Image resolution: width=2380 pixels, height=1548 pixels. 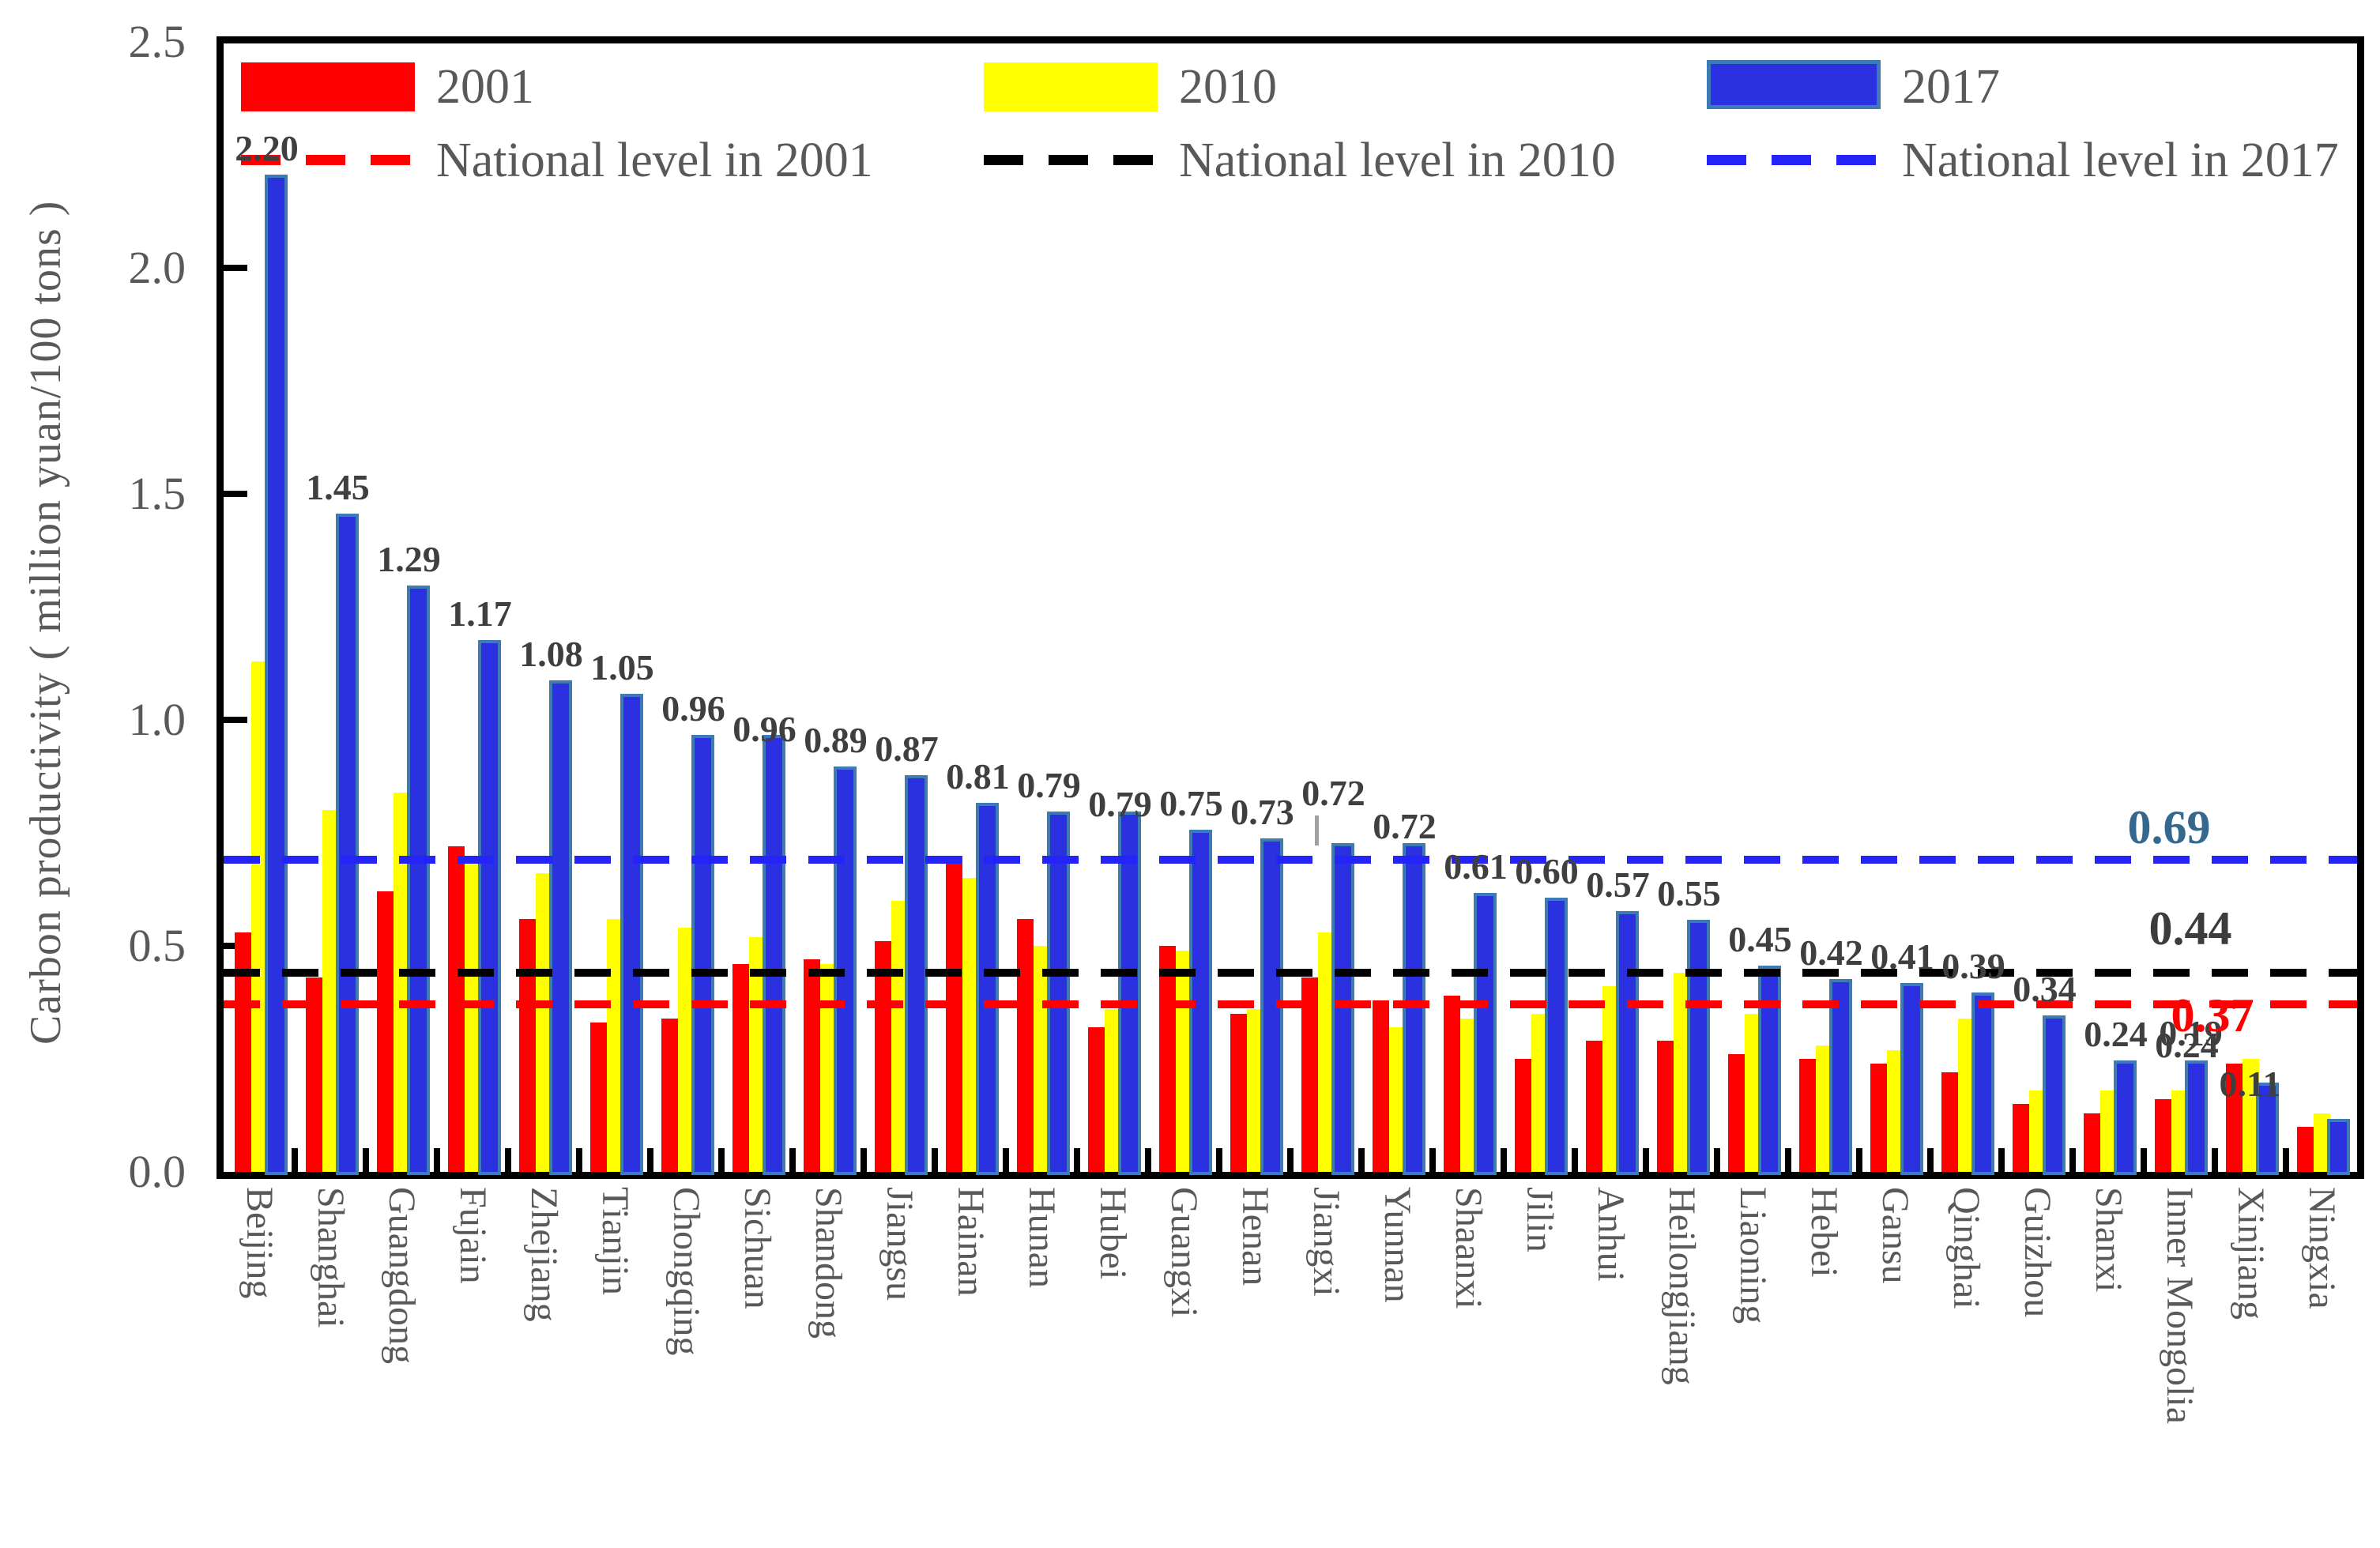 I want to click on bar-2001-Hubei, so click(x=1096, y=1099).